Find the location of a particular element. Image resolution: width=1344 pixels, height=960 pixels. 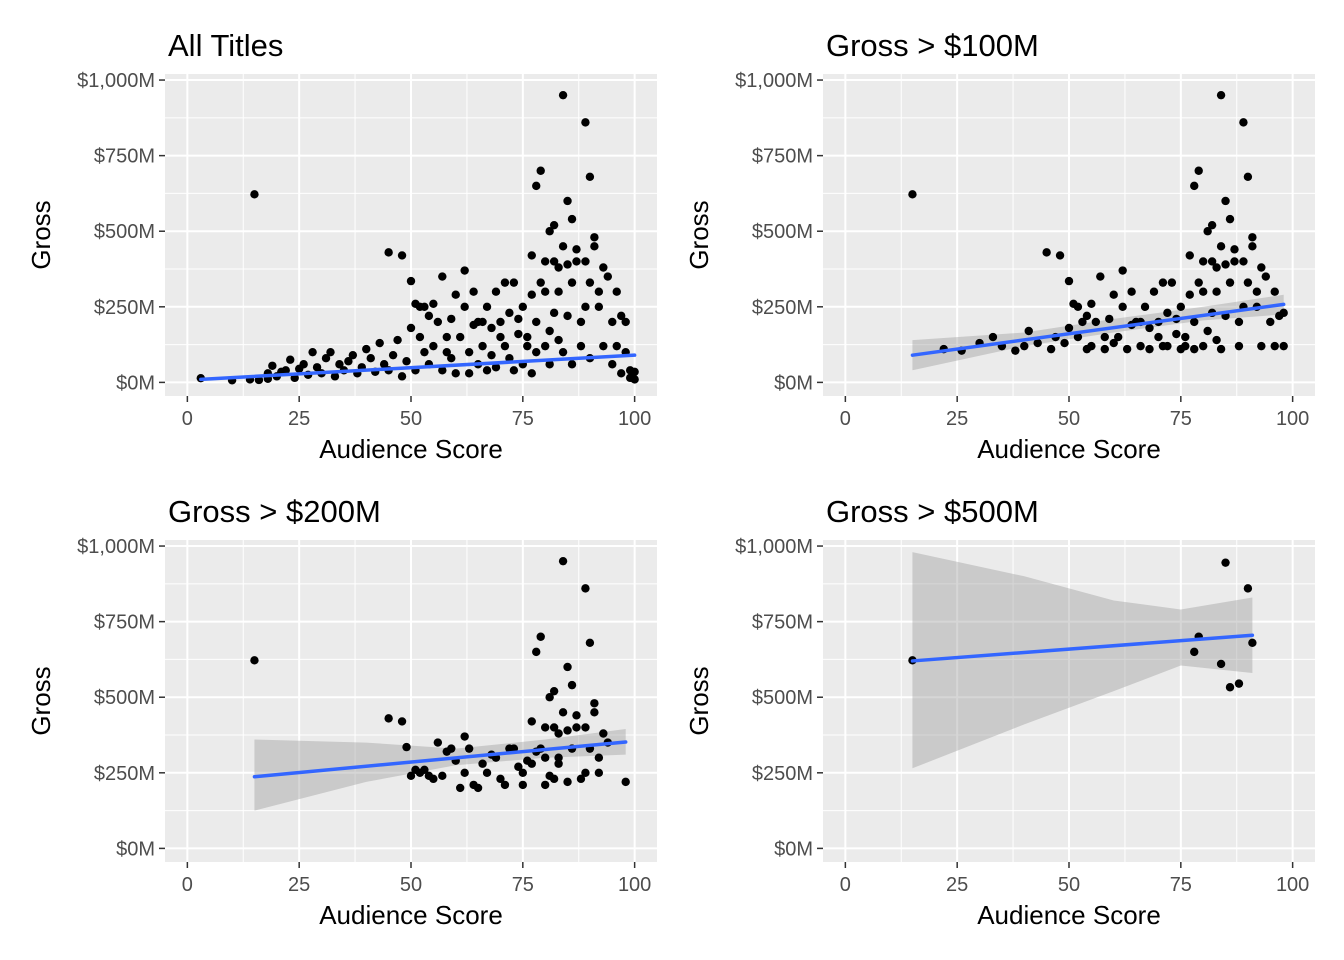

x-tick-label: 75 is located at coordinates (523, 419).